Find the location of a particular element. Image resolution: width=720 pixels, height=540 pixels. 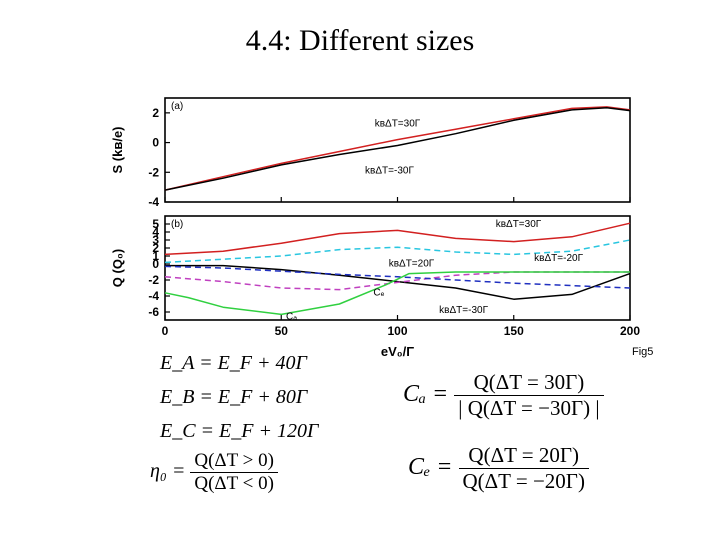

y-axis-label: Q (Q₀) is located at coordinates (117, 268).